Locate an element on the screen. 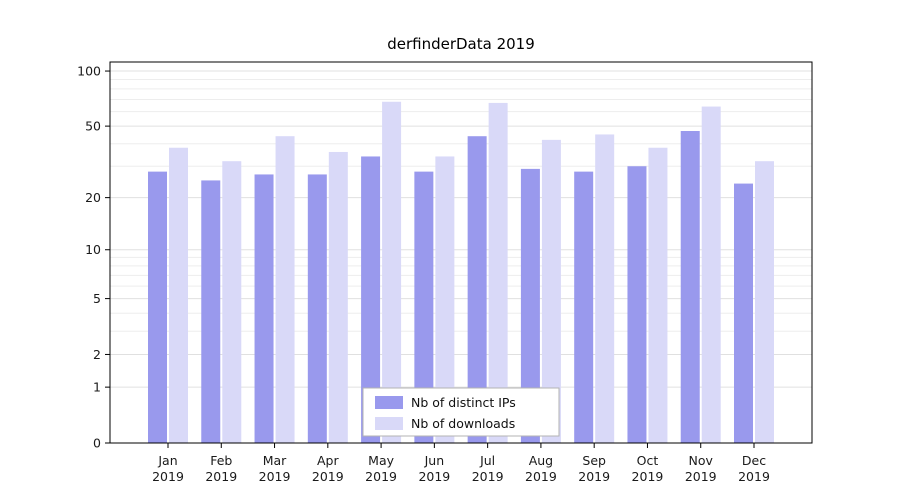  x-tick-label-month: Dec is located at coordinates (754, 460).